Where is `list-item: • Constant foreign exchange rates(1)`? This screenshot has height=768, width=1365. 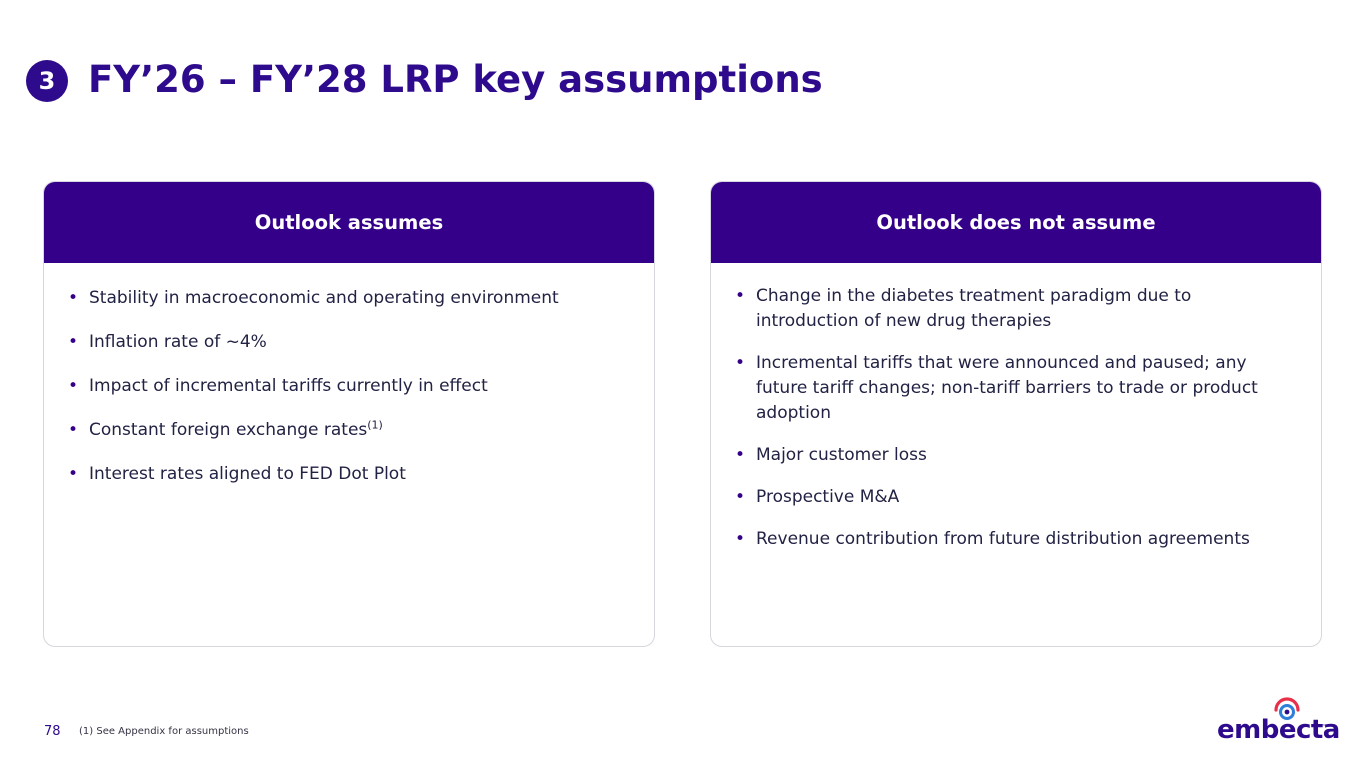 list-item: • Constant foreign exchange rates(1) is located at coordinates (341, 430).